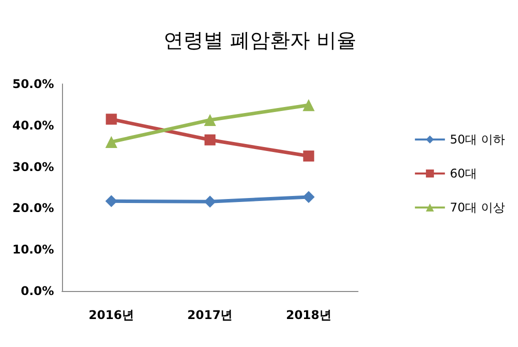 The height and width of the screenshot is (347, 518). Describe the element at coordinates (478, 139) in the screenshot. I see `legend-label: 50대 이하` at that location.